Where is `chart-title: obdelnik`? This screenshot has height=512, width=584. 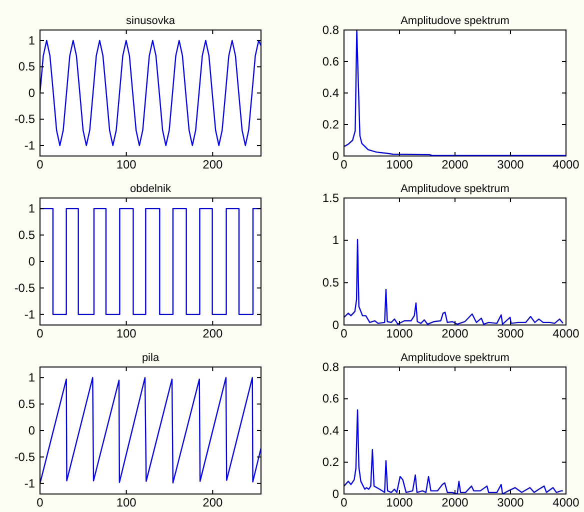
chart-title: obdelnik is located at coordinates (151, 189).